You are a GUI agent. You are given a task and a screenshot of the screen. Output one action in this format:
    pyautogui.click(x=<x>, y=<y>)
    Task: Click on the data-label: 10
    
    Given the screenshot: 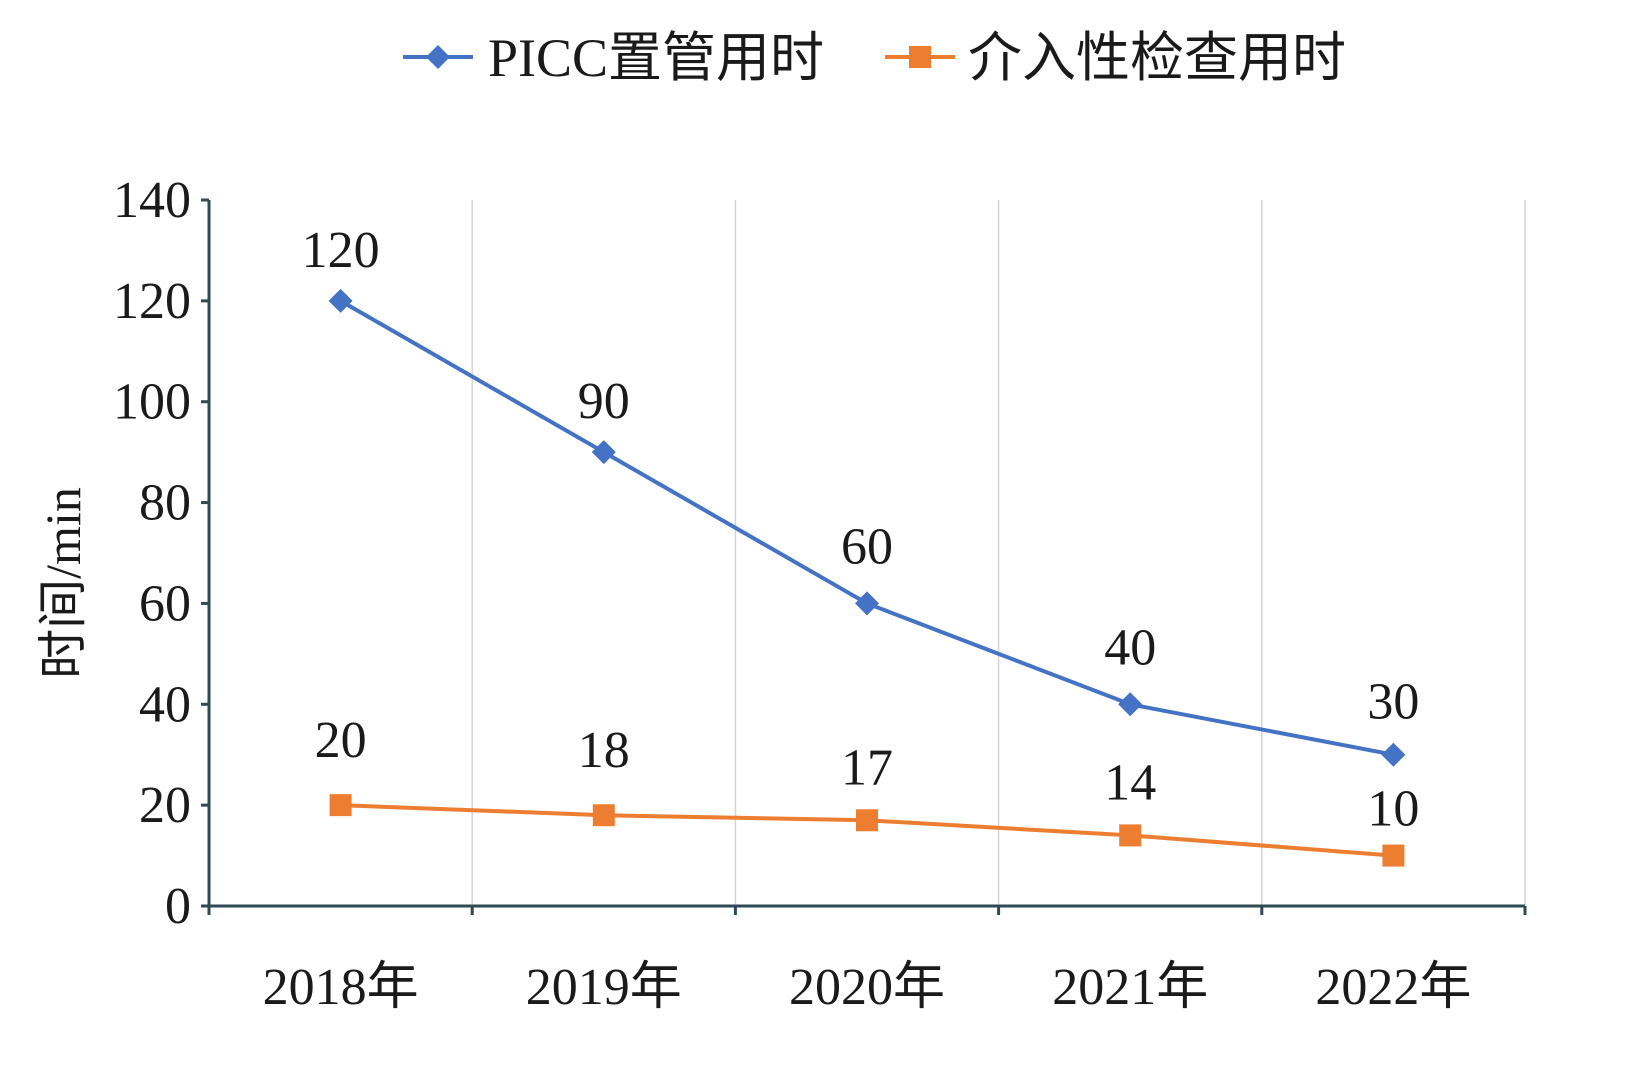 What is the action you would take?
    pyautogui.click(x=1393, y=809)
    